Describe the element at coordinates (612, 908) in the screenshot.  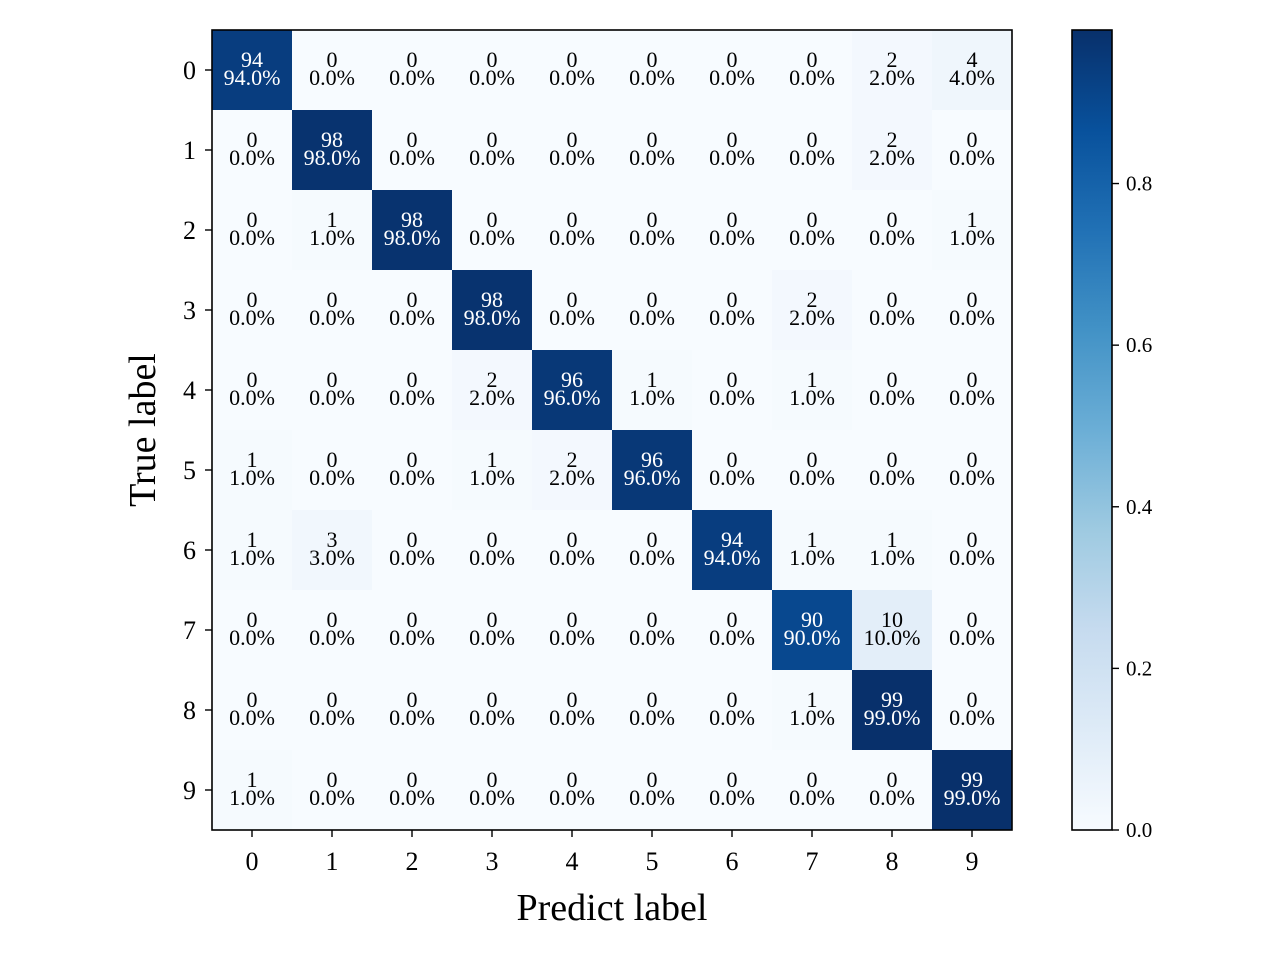
I see `x-axis-title: Predict label` at that location.